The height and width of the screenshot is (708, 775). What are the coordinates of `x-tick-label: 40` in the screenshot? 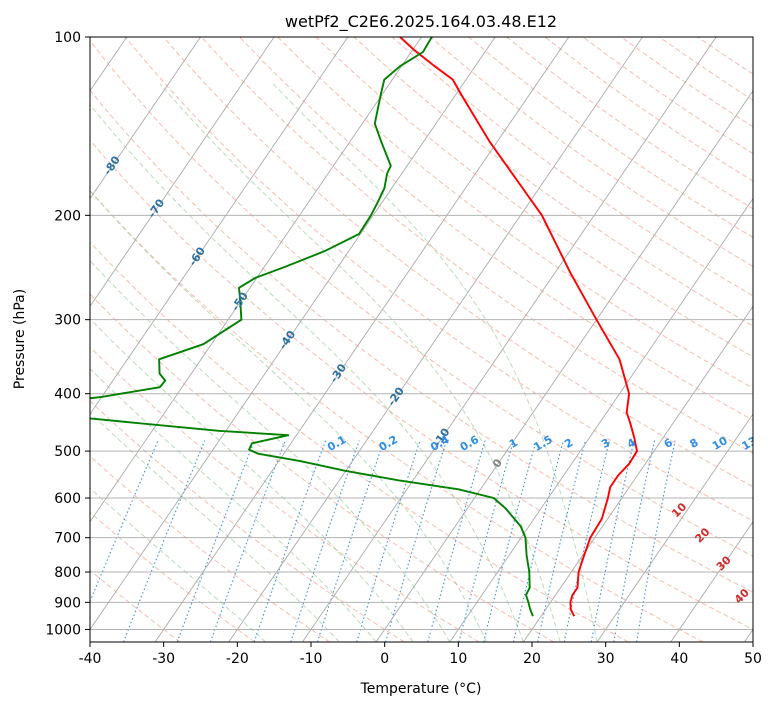 It's located at (679, 659).